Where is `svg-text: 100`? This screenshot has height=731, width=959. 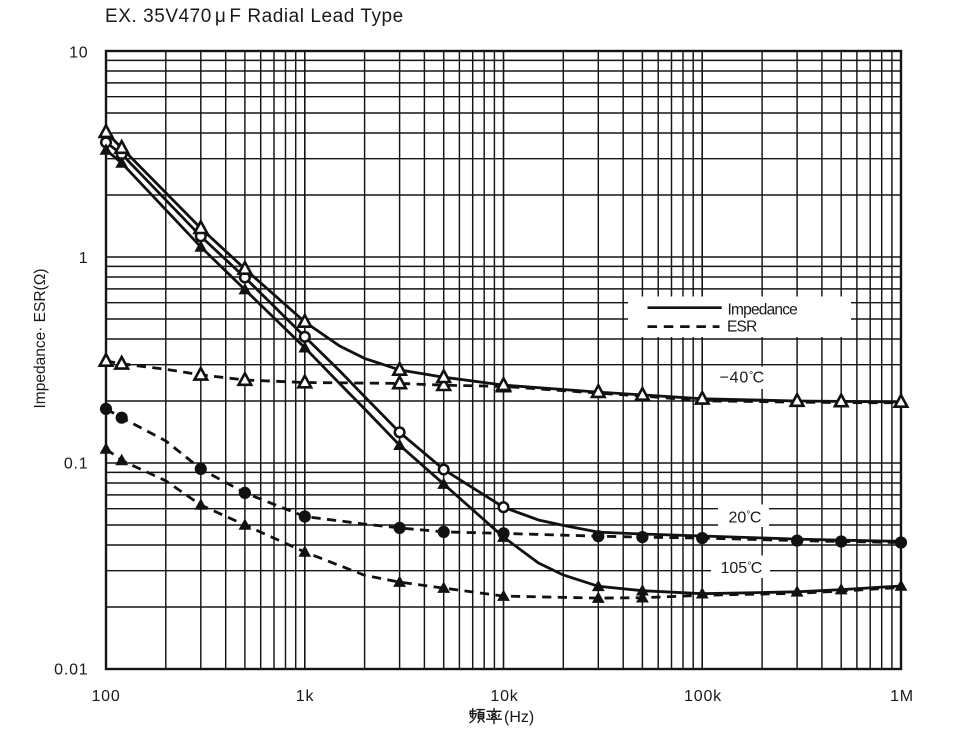 svg-text: 100 is located at coordinates (105, 696).